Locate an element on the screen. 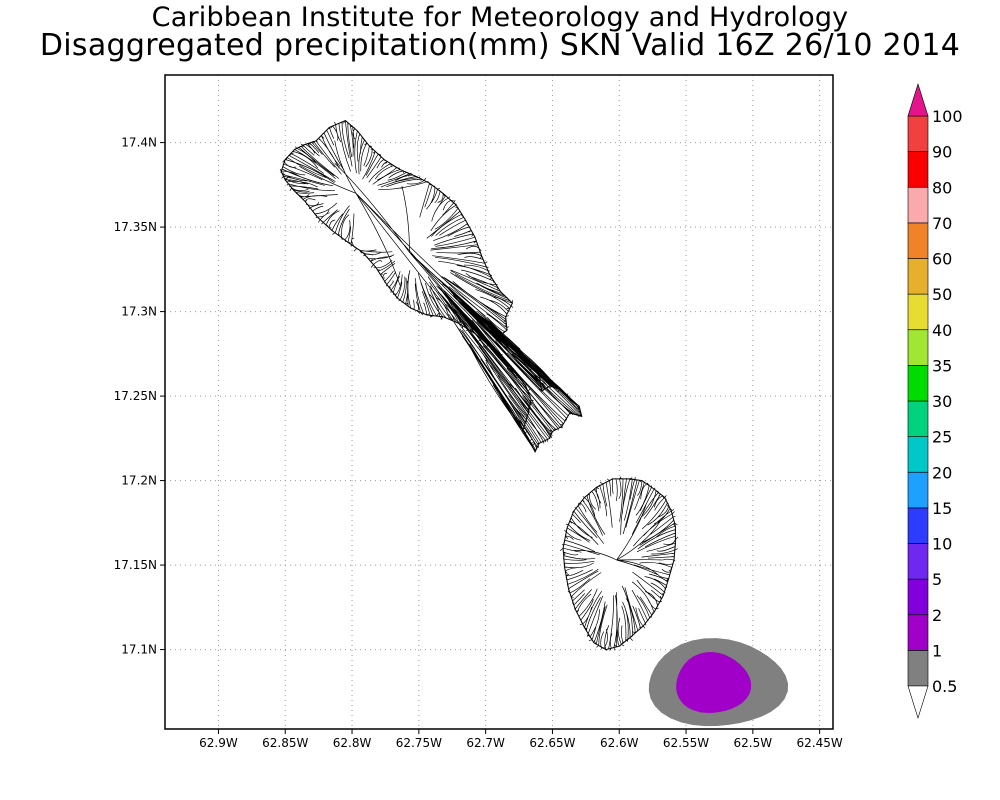  colorbar-label: 80 is located at coordinates (942, 187).